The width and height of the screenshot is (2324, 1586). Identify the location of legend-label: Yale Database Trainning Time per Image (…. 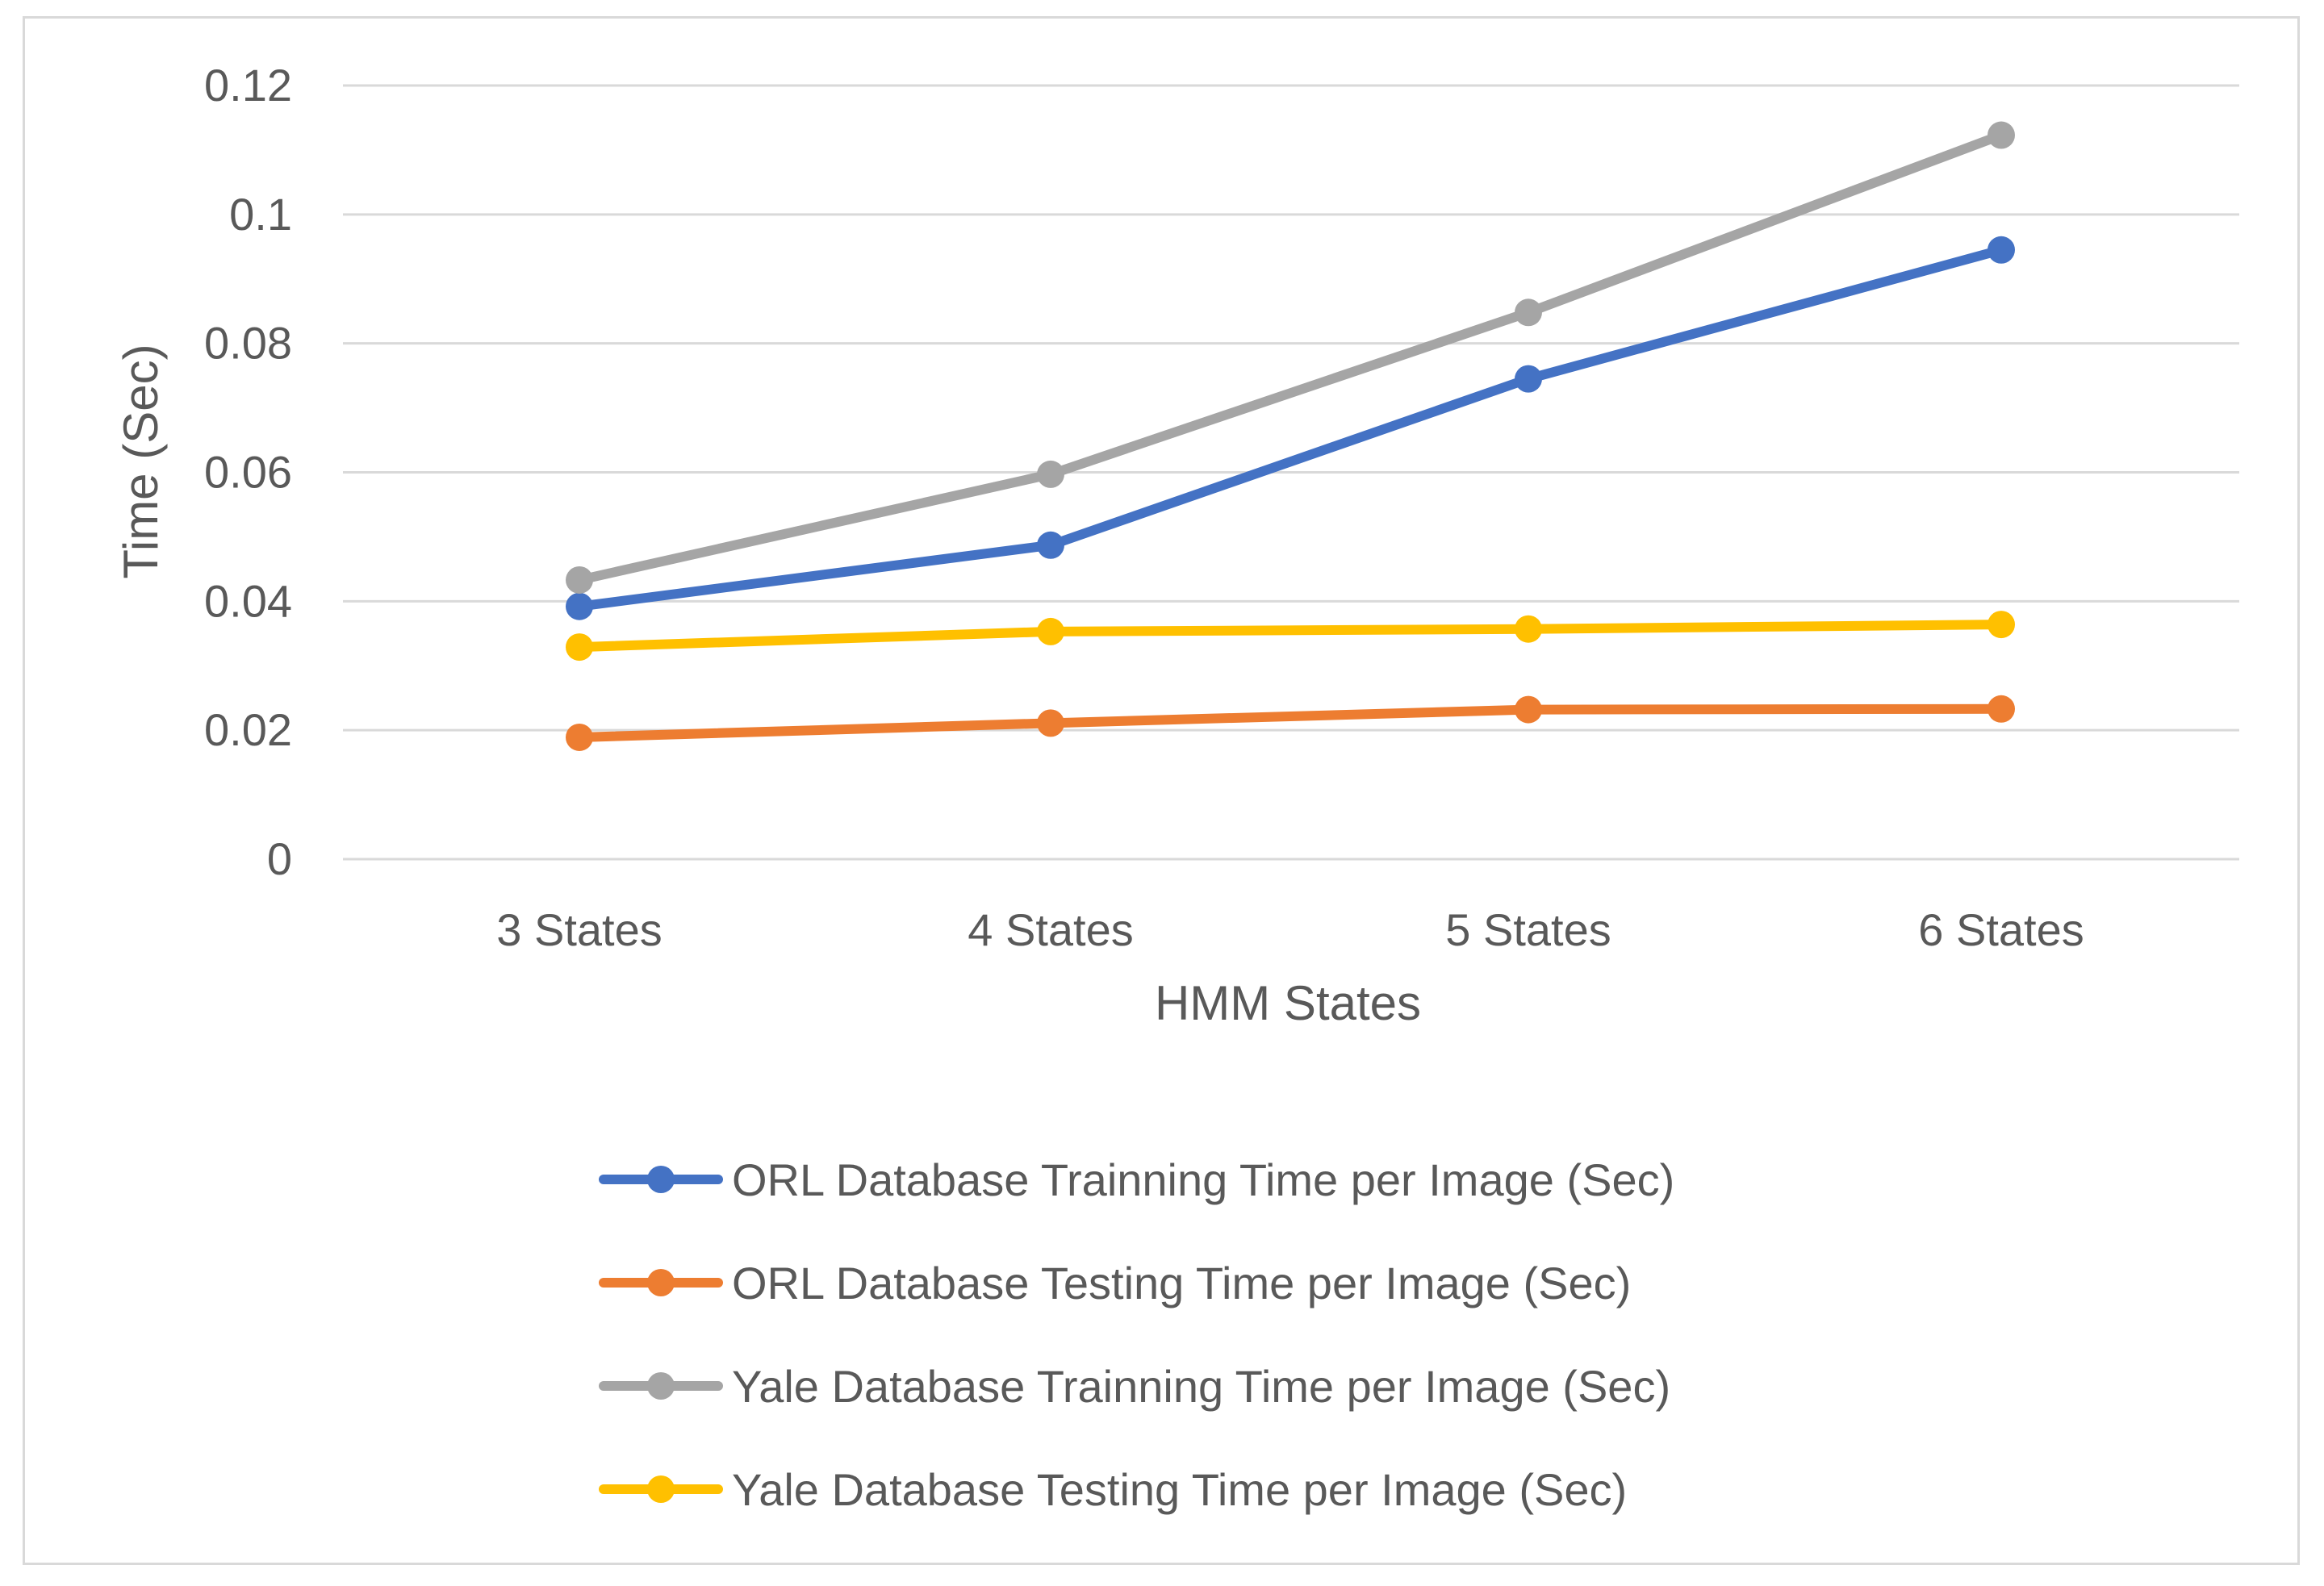
(1201, 1386).